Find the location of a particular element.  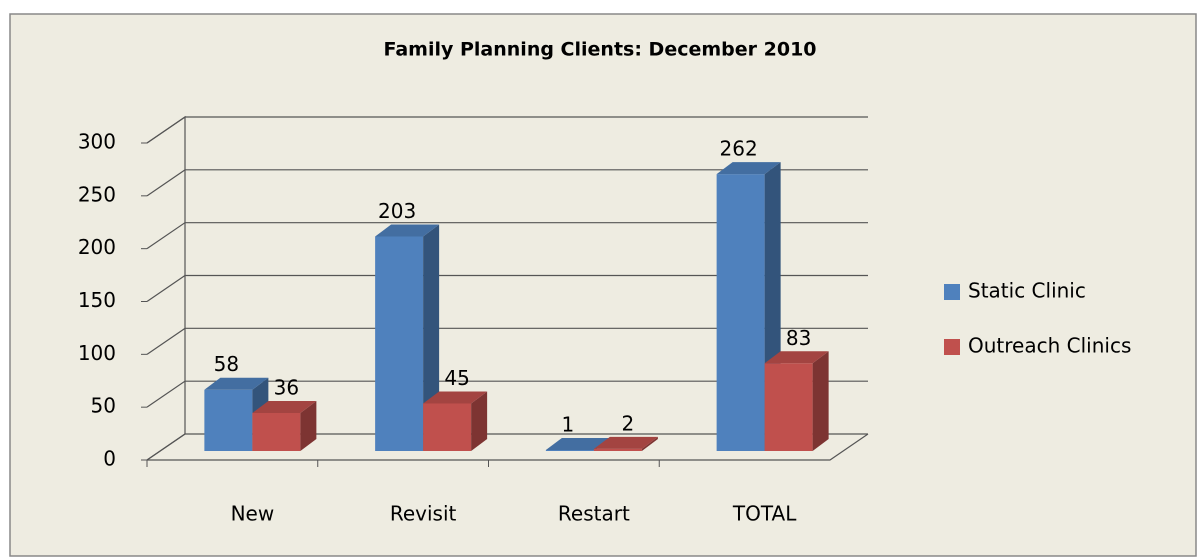

y-tick-label: 0 is located at coordinates (109, 459).